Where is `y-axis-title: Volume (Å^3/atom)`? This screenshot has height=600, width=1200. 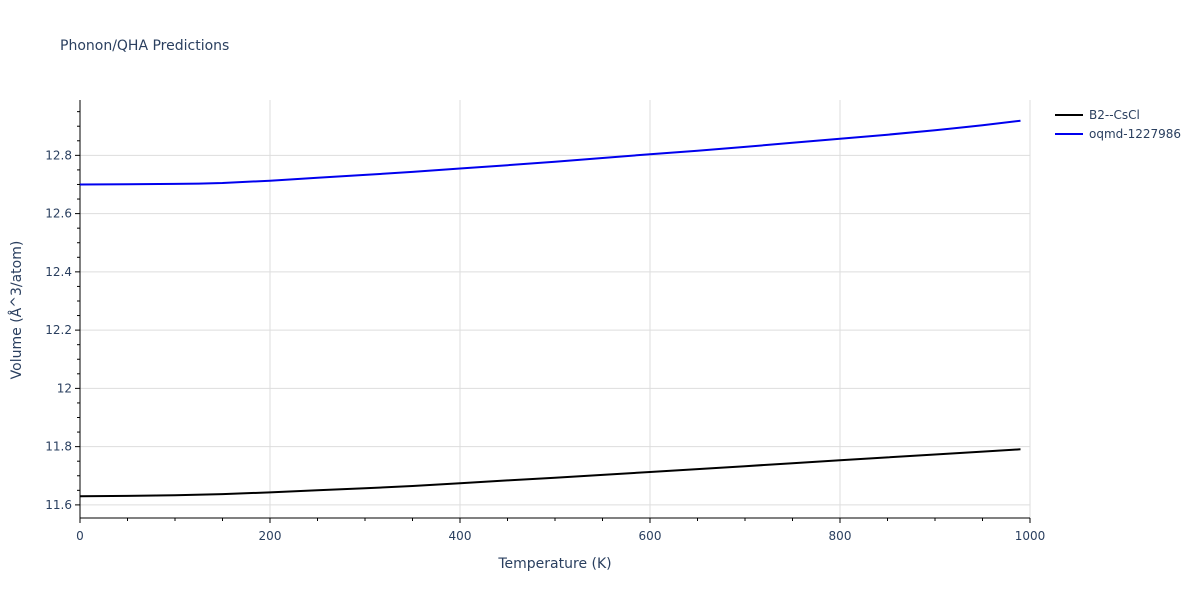 y-axis-title: Volume (Å^3/atom) is located at coordinates (16, 310).